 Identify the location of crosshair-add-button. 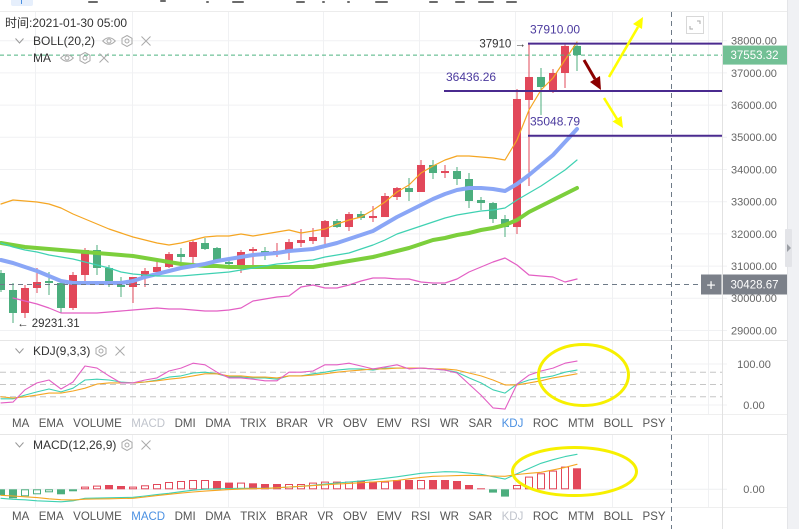
(711, 284).